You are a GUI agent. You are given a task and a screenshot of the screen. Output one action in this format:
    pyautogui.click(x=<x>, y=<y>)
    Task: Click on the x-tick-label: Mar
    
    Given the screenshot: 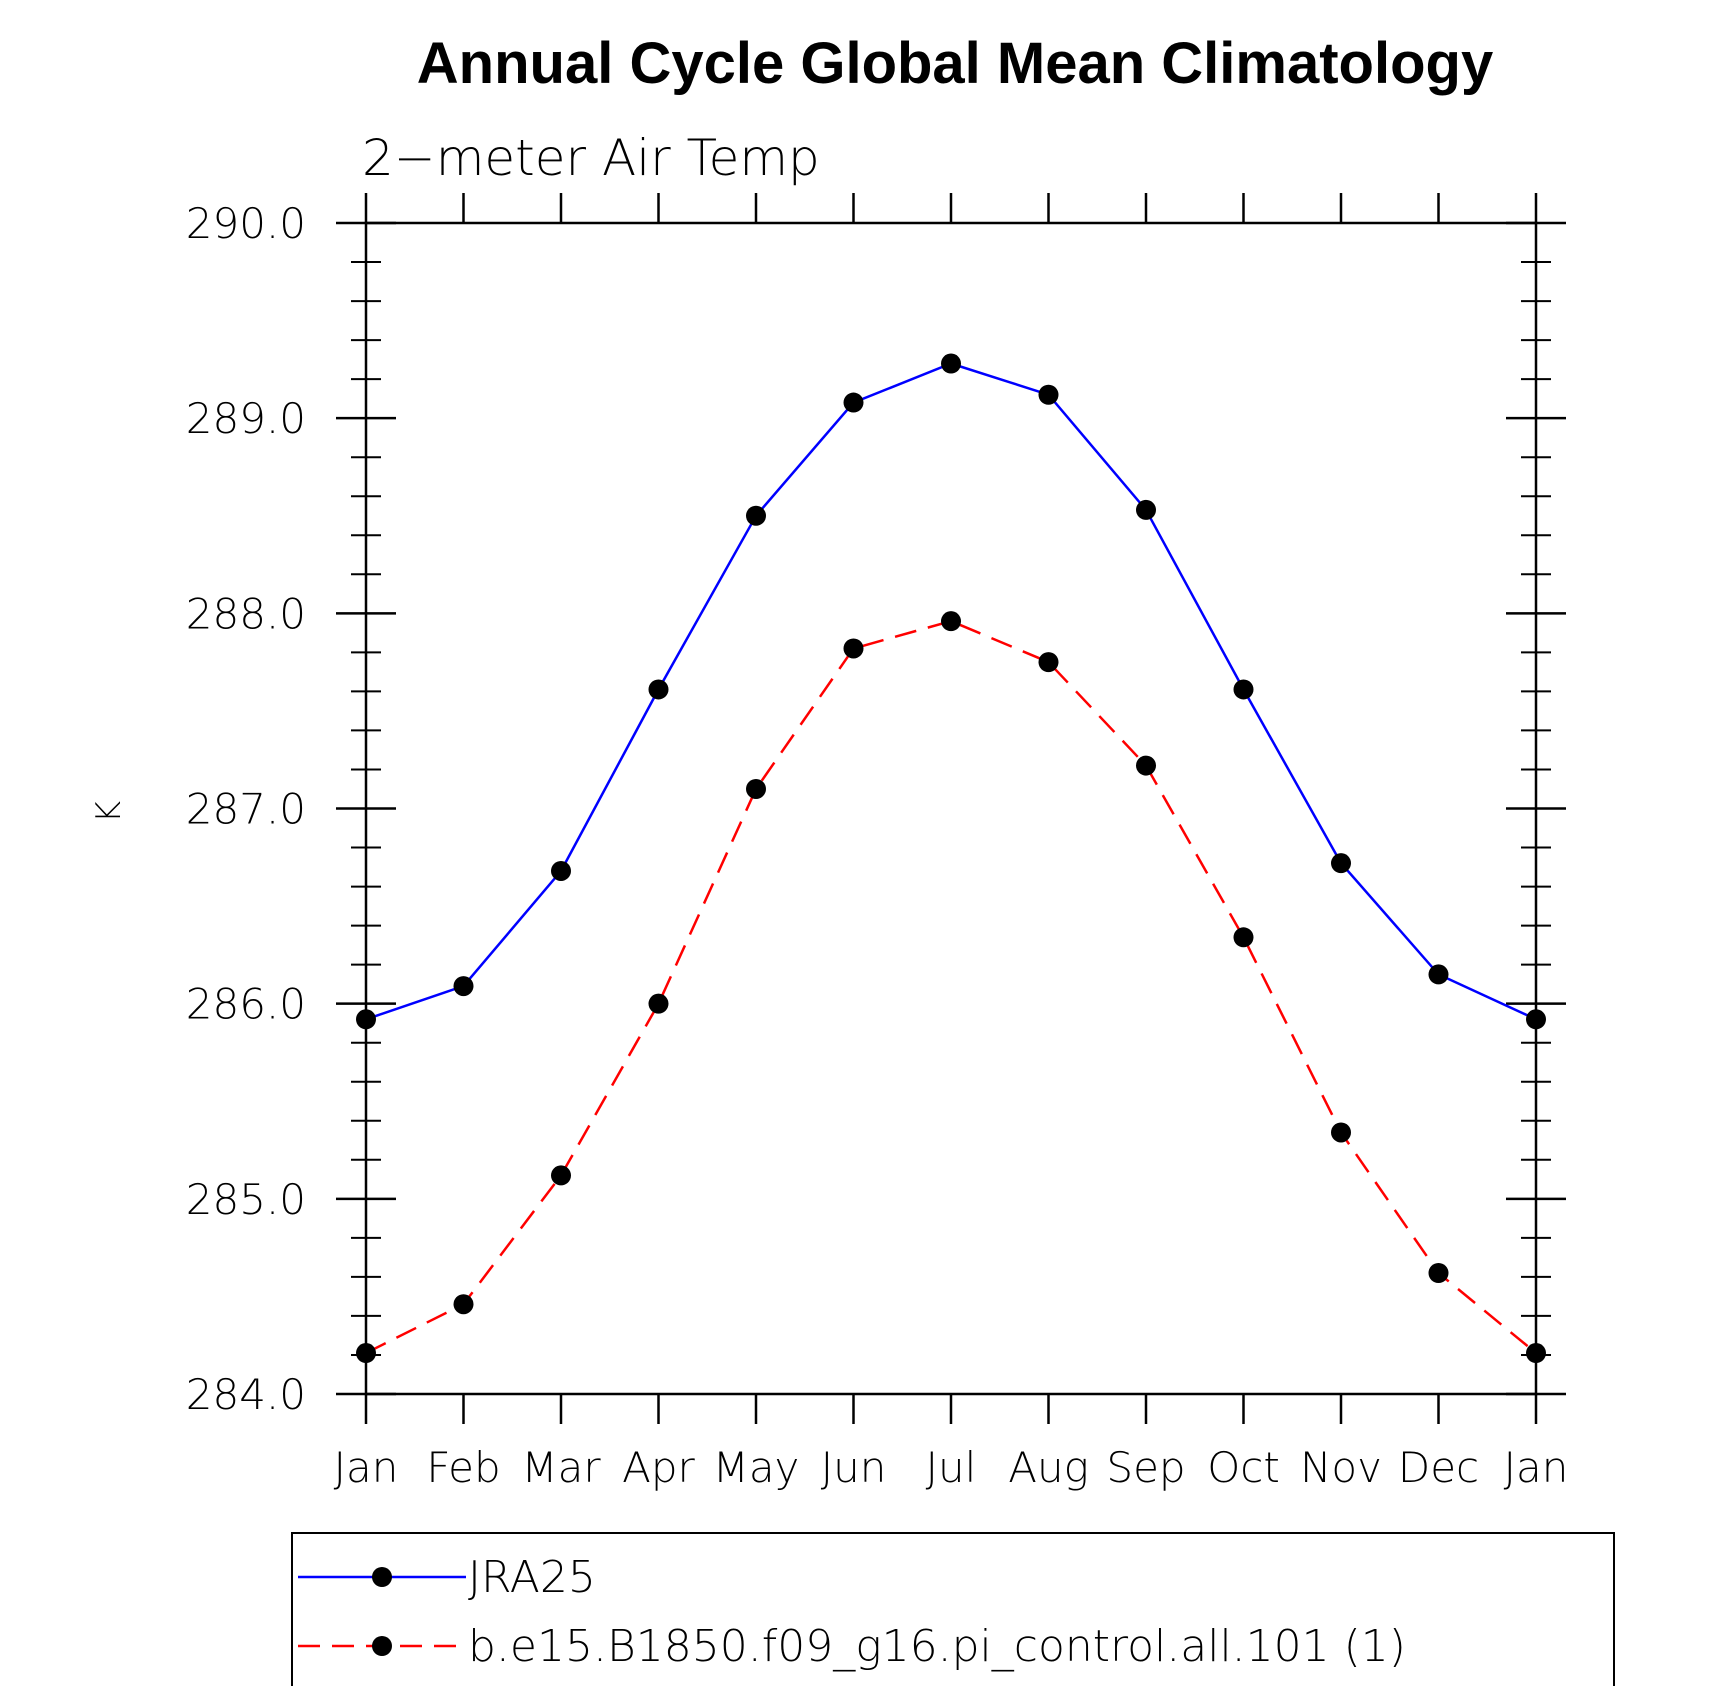 What is the action you would take?
    pyautogui.click(x=561, y=1467)
    